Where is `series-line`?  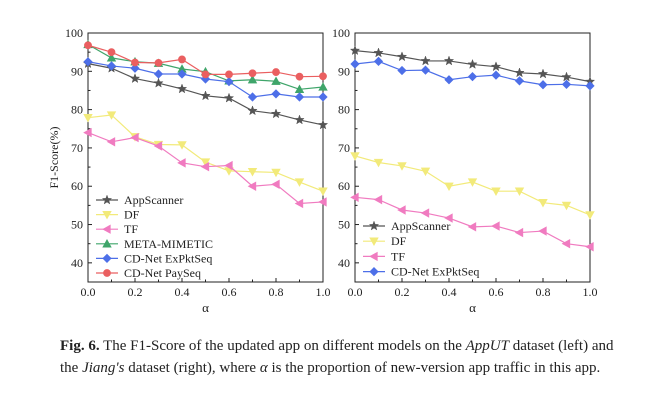 series-line is located at coordinates (205, 153).